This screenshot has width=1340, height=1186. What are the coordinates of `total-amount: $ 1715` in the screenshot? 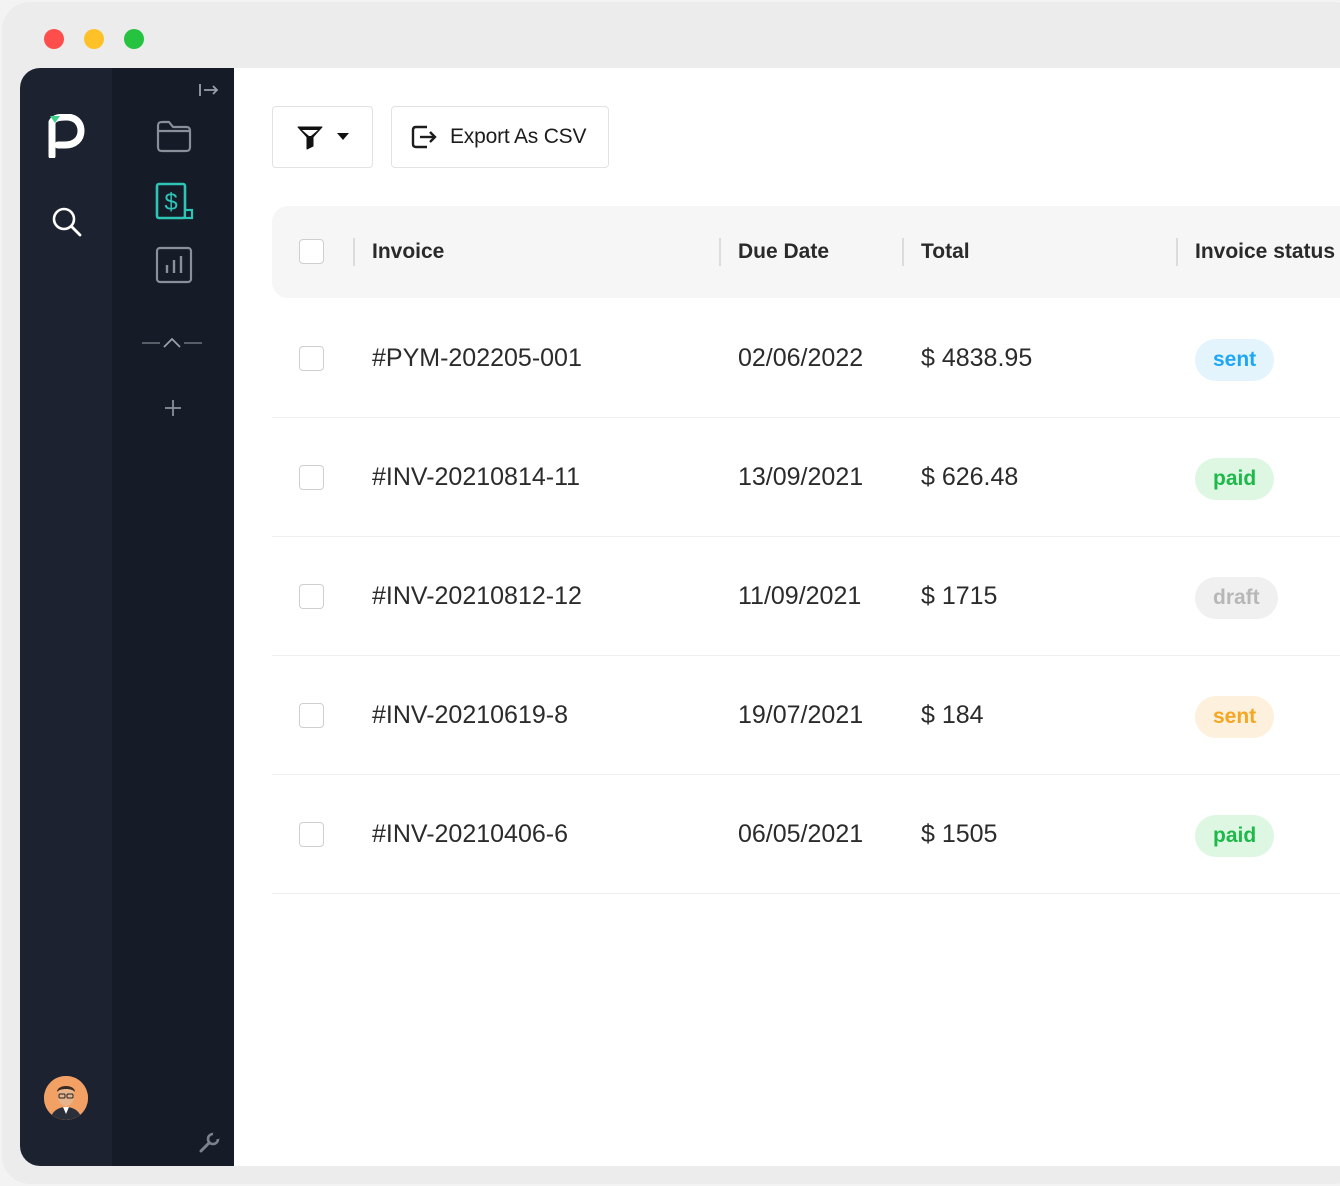 It's located at (959, 596).